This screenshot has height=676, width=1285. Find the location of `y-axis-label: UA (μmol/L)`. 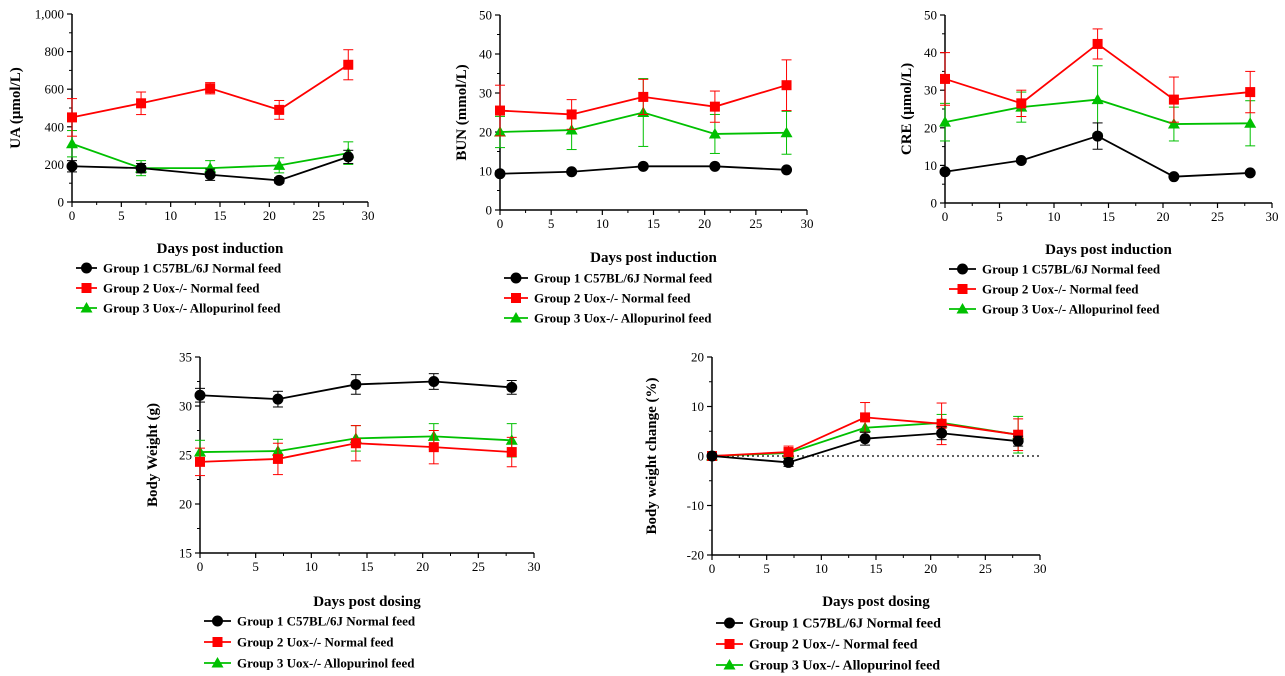

y-axis-label: UA (μmol/L) is located at coordinates (16, 107).